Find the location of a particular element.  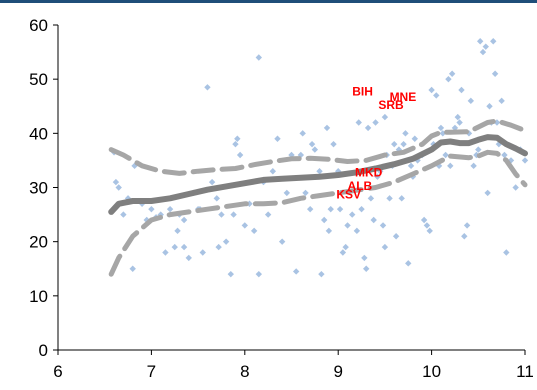

y-tick-label: 10 is located at coordinates (38, 296).